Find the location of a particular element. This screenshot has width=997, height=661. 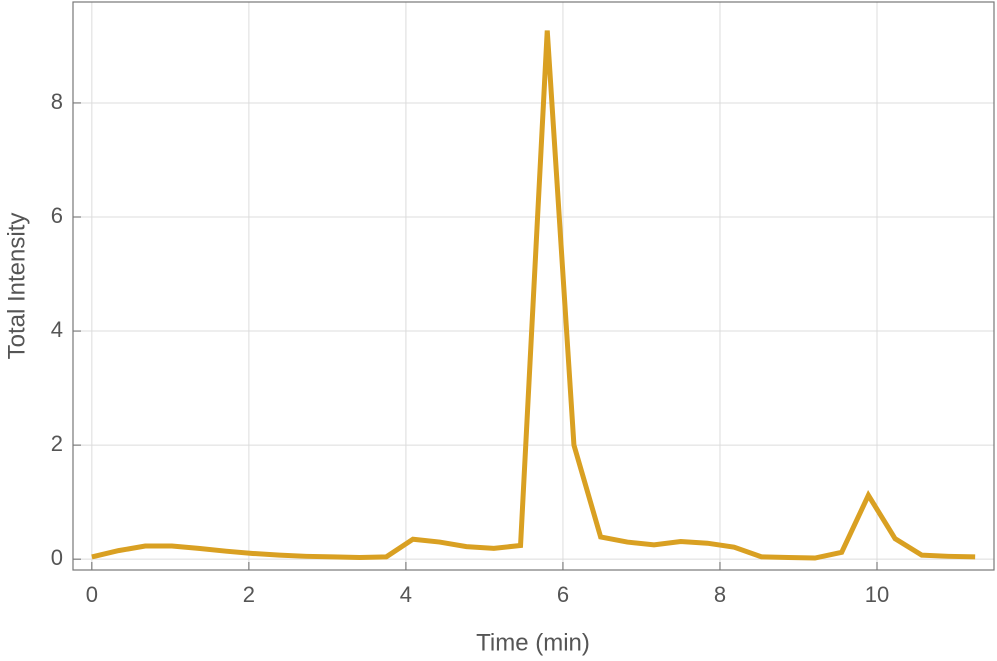

x-tick-label: 10 is located at coordinates (877, 594).